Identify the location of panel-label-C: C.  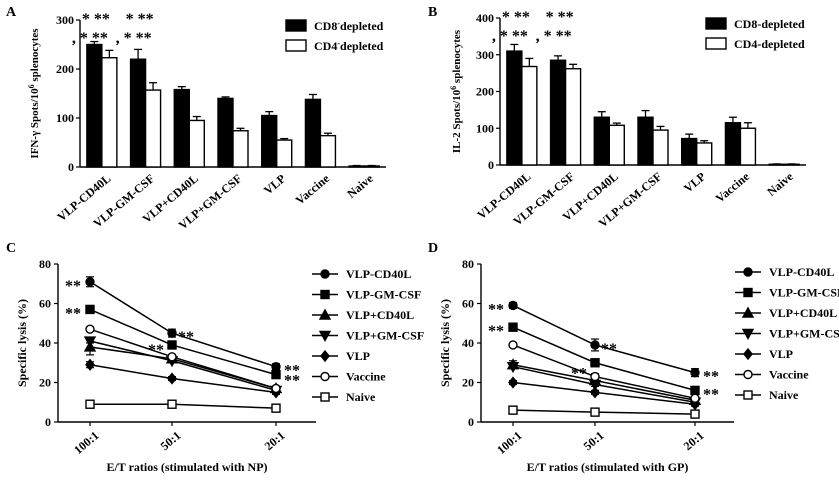
(11, 248).